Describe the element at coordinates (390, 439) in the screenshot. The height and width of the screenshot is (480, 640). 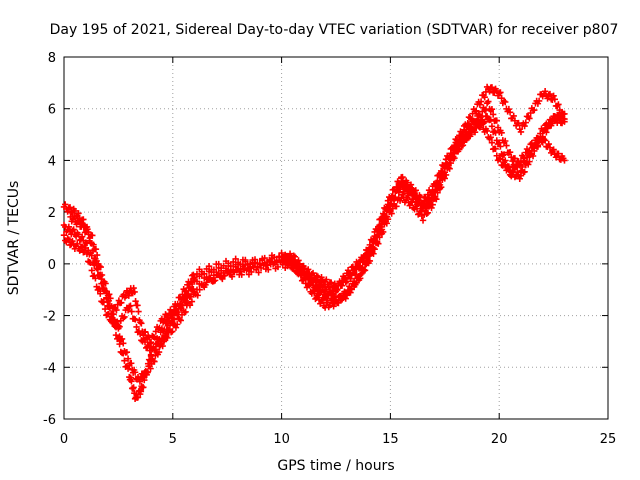
I see `x-tick-label: 15` at that location.